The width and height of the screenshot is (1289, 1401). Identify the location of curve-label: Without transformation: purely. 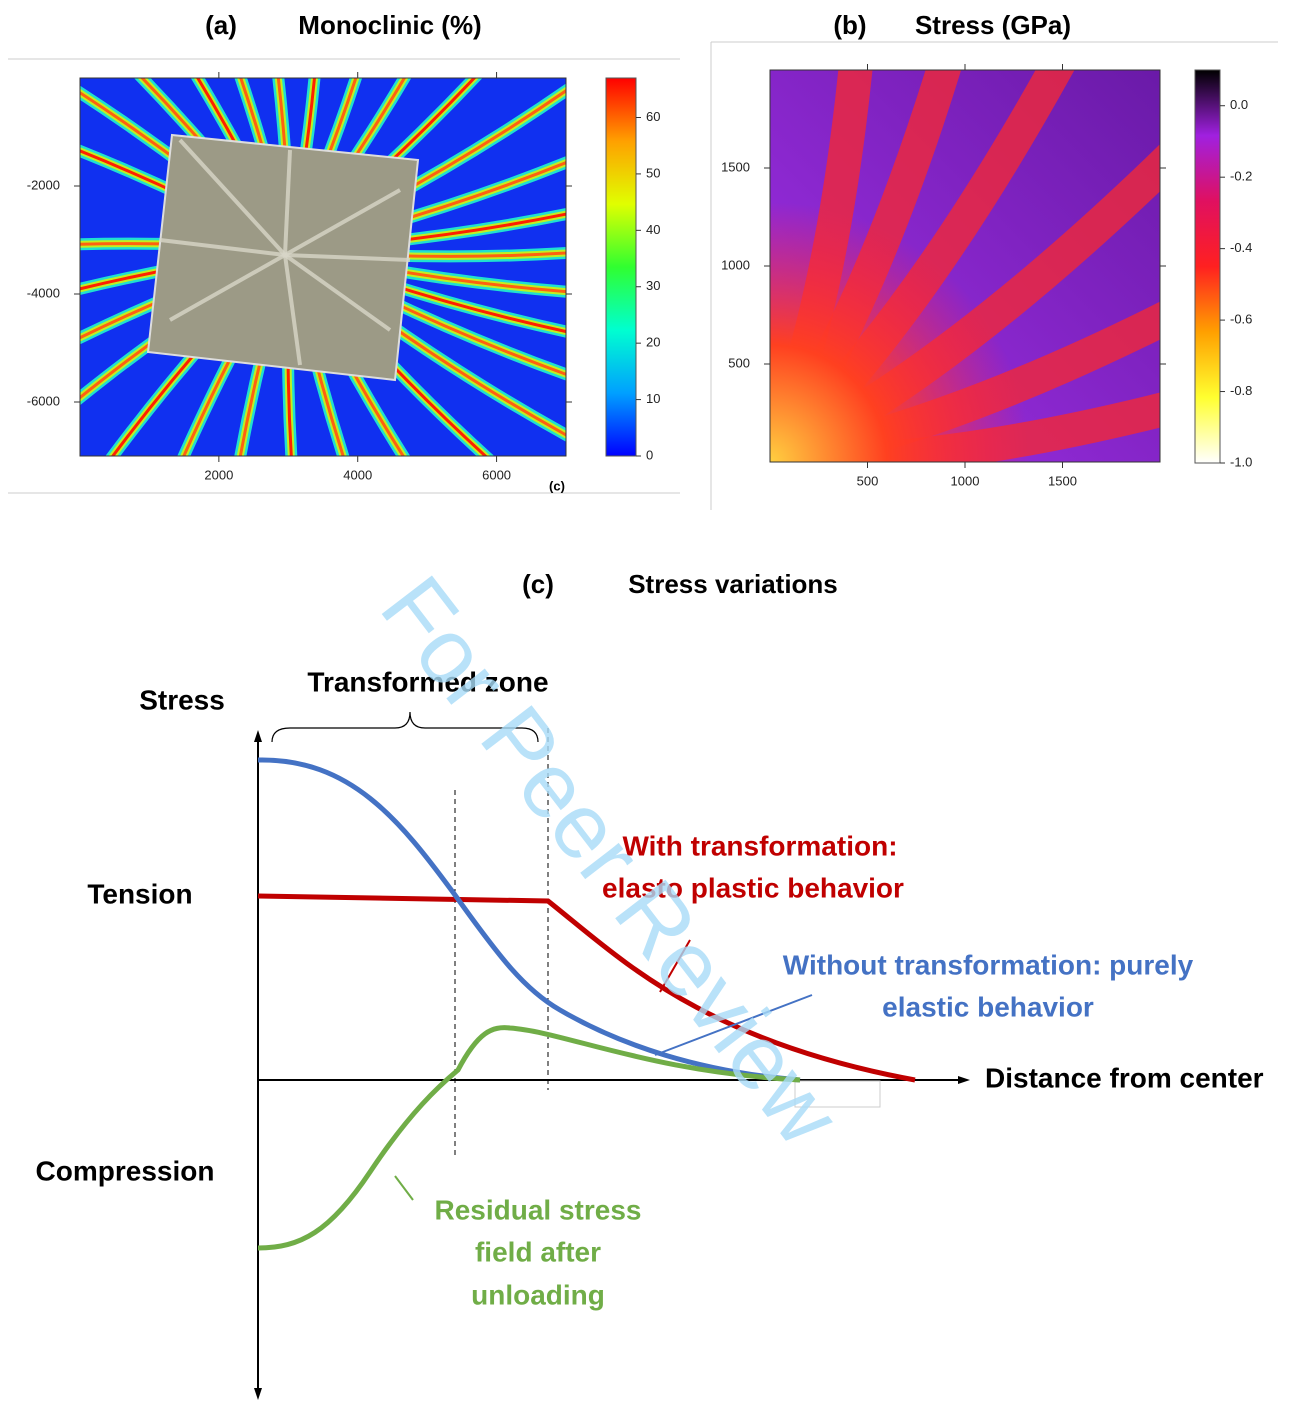
(988, 964).